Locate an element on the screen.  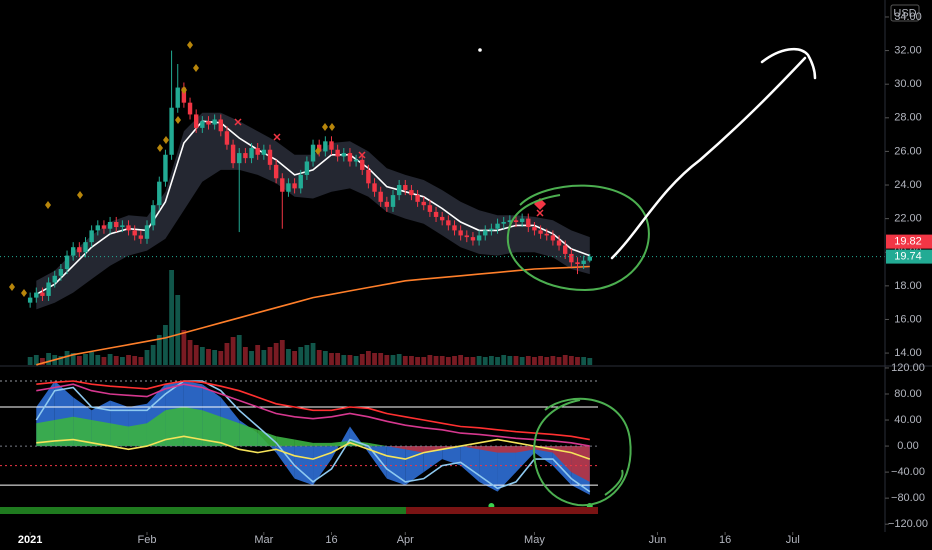
trend-bar-down is located at coordinates (502, 510).